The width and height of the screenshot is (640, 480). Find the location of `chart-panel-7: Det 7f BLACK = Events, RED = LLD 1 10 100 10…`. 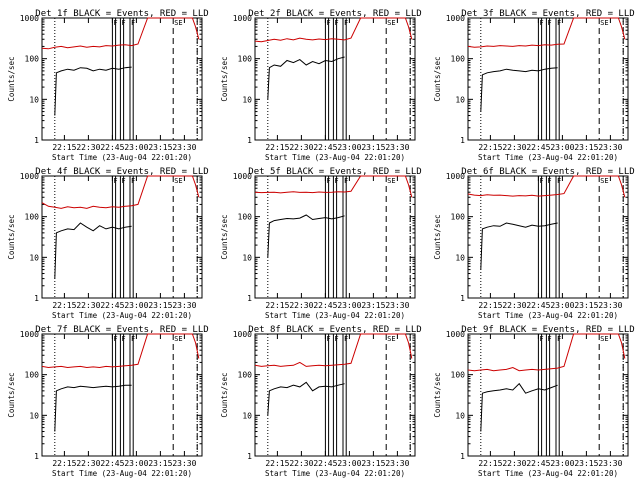

chart-panel-7: Det 7f BLACK = Events, RED = LLD 1 10 100 10… is located at coordinates (108, 401).